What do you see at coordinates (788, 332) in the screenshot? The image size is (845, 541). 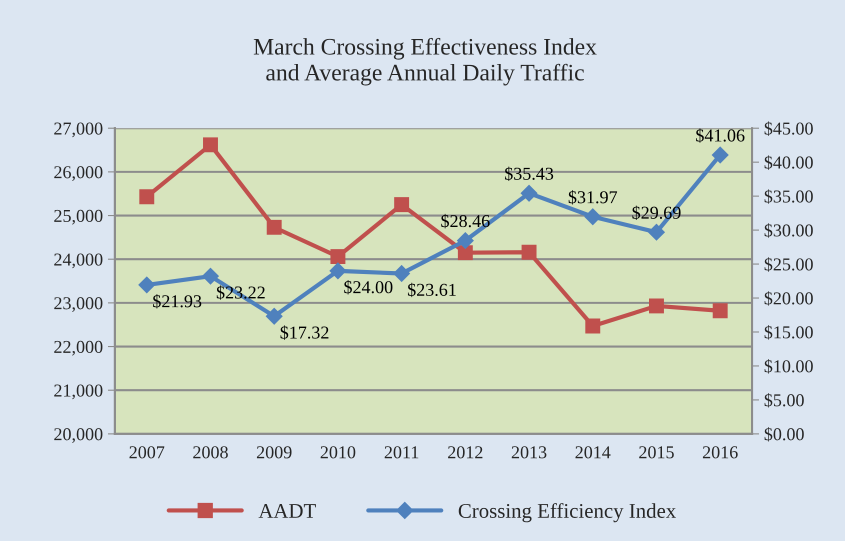 I see `y2-tick-label: $15.00` at bounding box center [788, 332].